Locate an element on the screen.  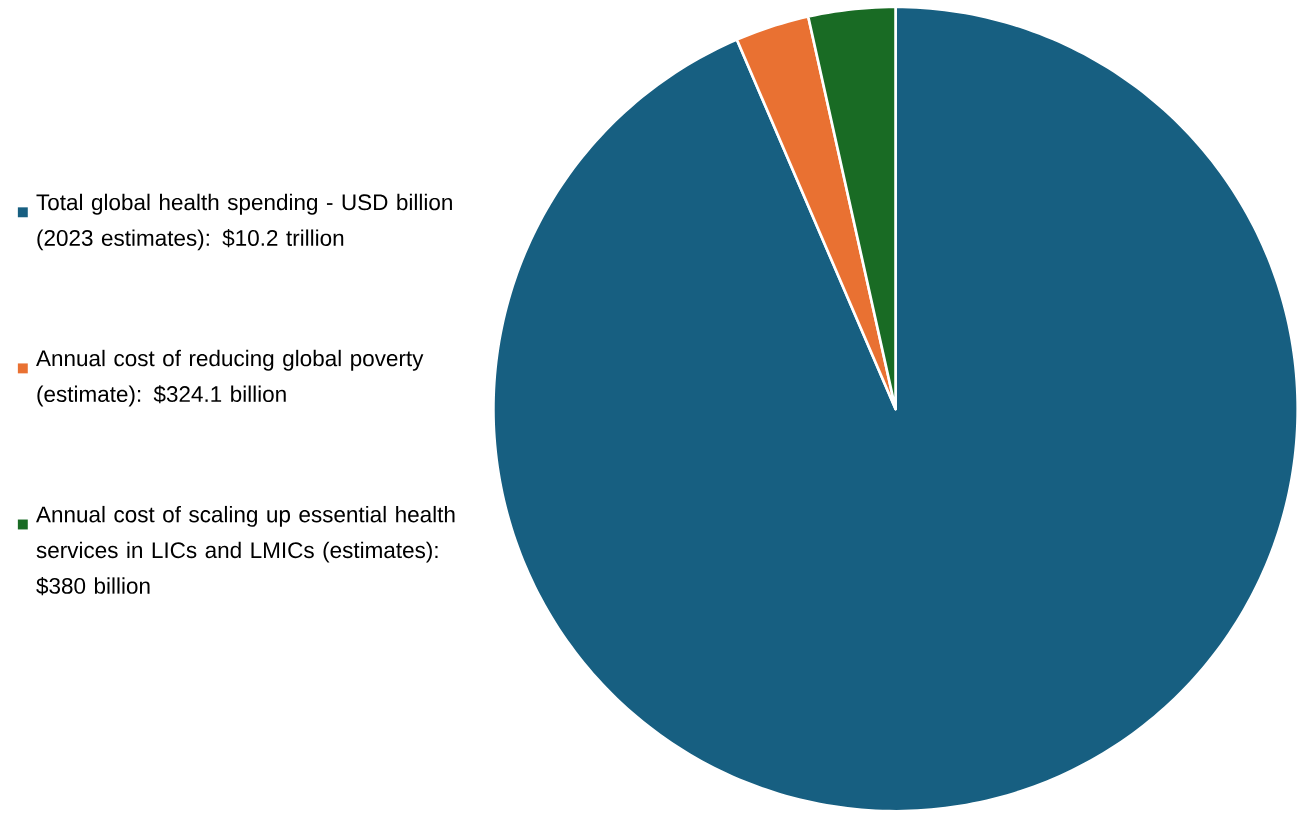
legend-label: Annual cost of scaling up essential health services in LICs and LMICs (estimates): $380 billion is located at coordinates (245, 551).